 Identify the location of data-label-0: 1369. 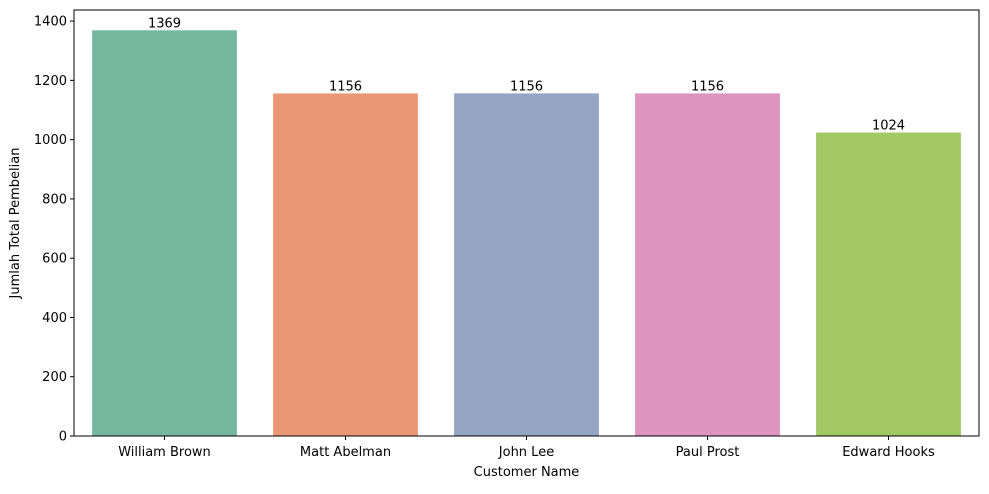
(164, 23).